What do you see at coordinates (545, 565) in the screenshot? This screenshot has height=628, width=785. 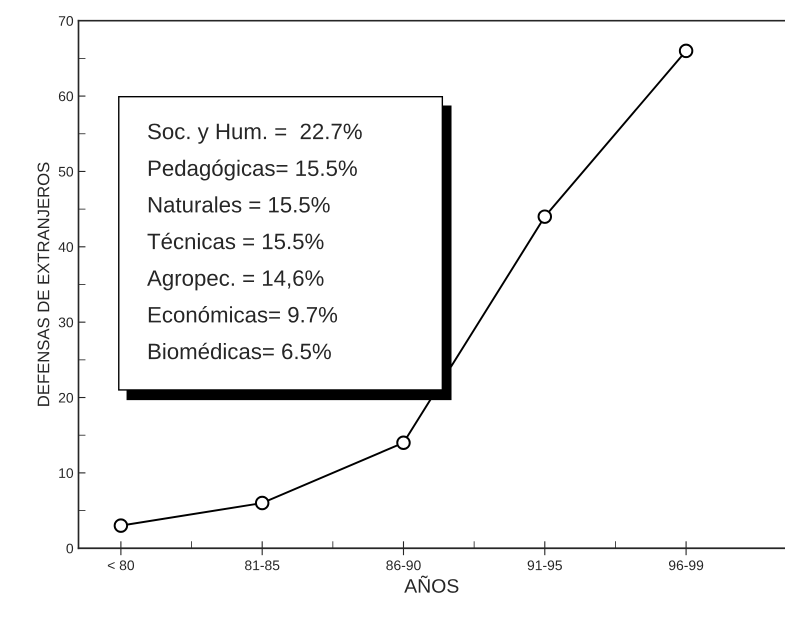 I see `x-tick-label: 91-95` at bounding box center [545, 565].